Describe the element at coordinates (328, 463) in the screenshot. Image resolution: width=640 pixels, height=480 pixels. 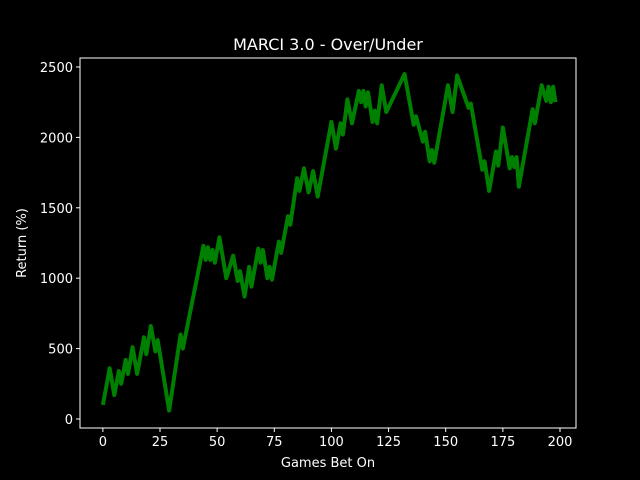
I see `x-axis-label: Games Bet On` at that location.